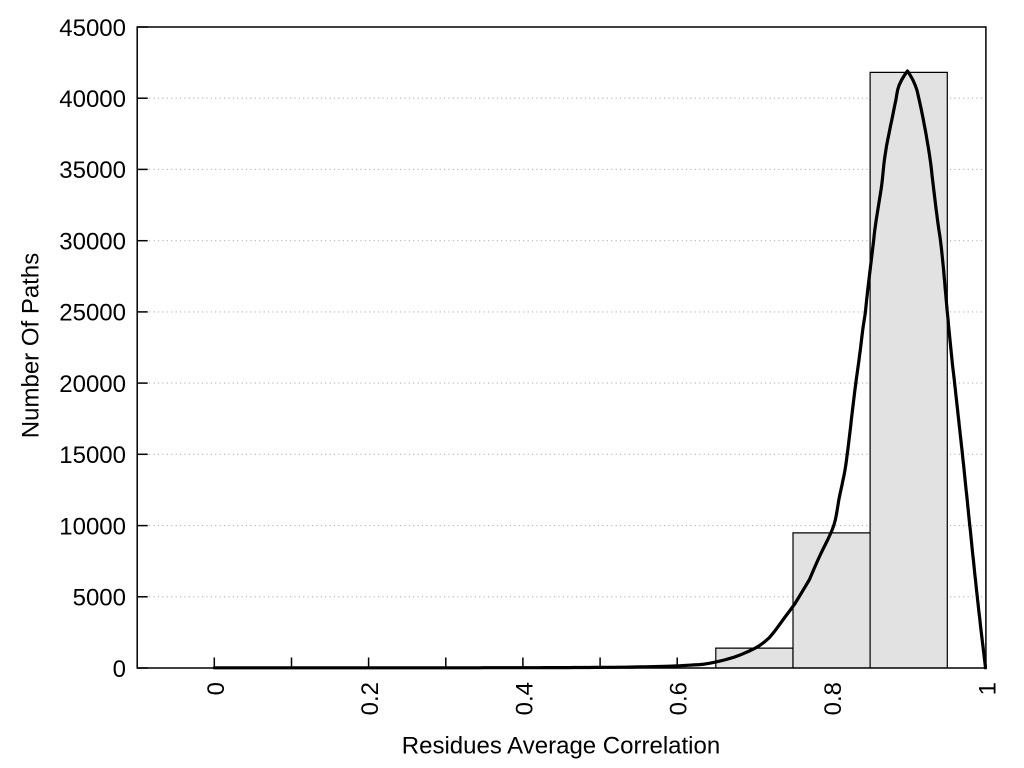  Describe the element at coordinates (99, 598) in the screenshot. I see `svg-text: 5000` at that location.